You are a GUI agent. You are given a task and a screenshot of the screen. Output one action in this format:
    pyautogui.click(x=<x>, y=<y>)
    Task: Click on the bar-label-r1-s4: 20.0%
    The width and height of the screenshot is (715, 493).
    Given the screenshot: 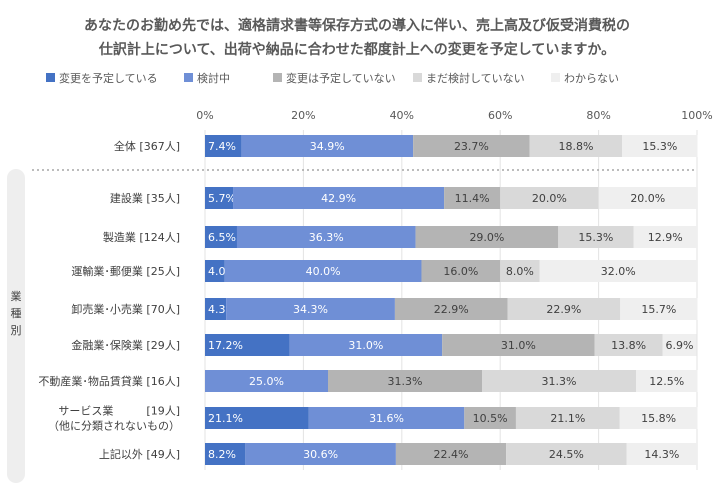 What is the action you would take?
    pyautogui.click(x=647, y=198)
    